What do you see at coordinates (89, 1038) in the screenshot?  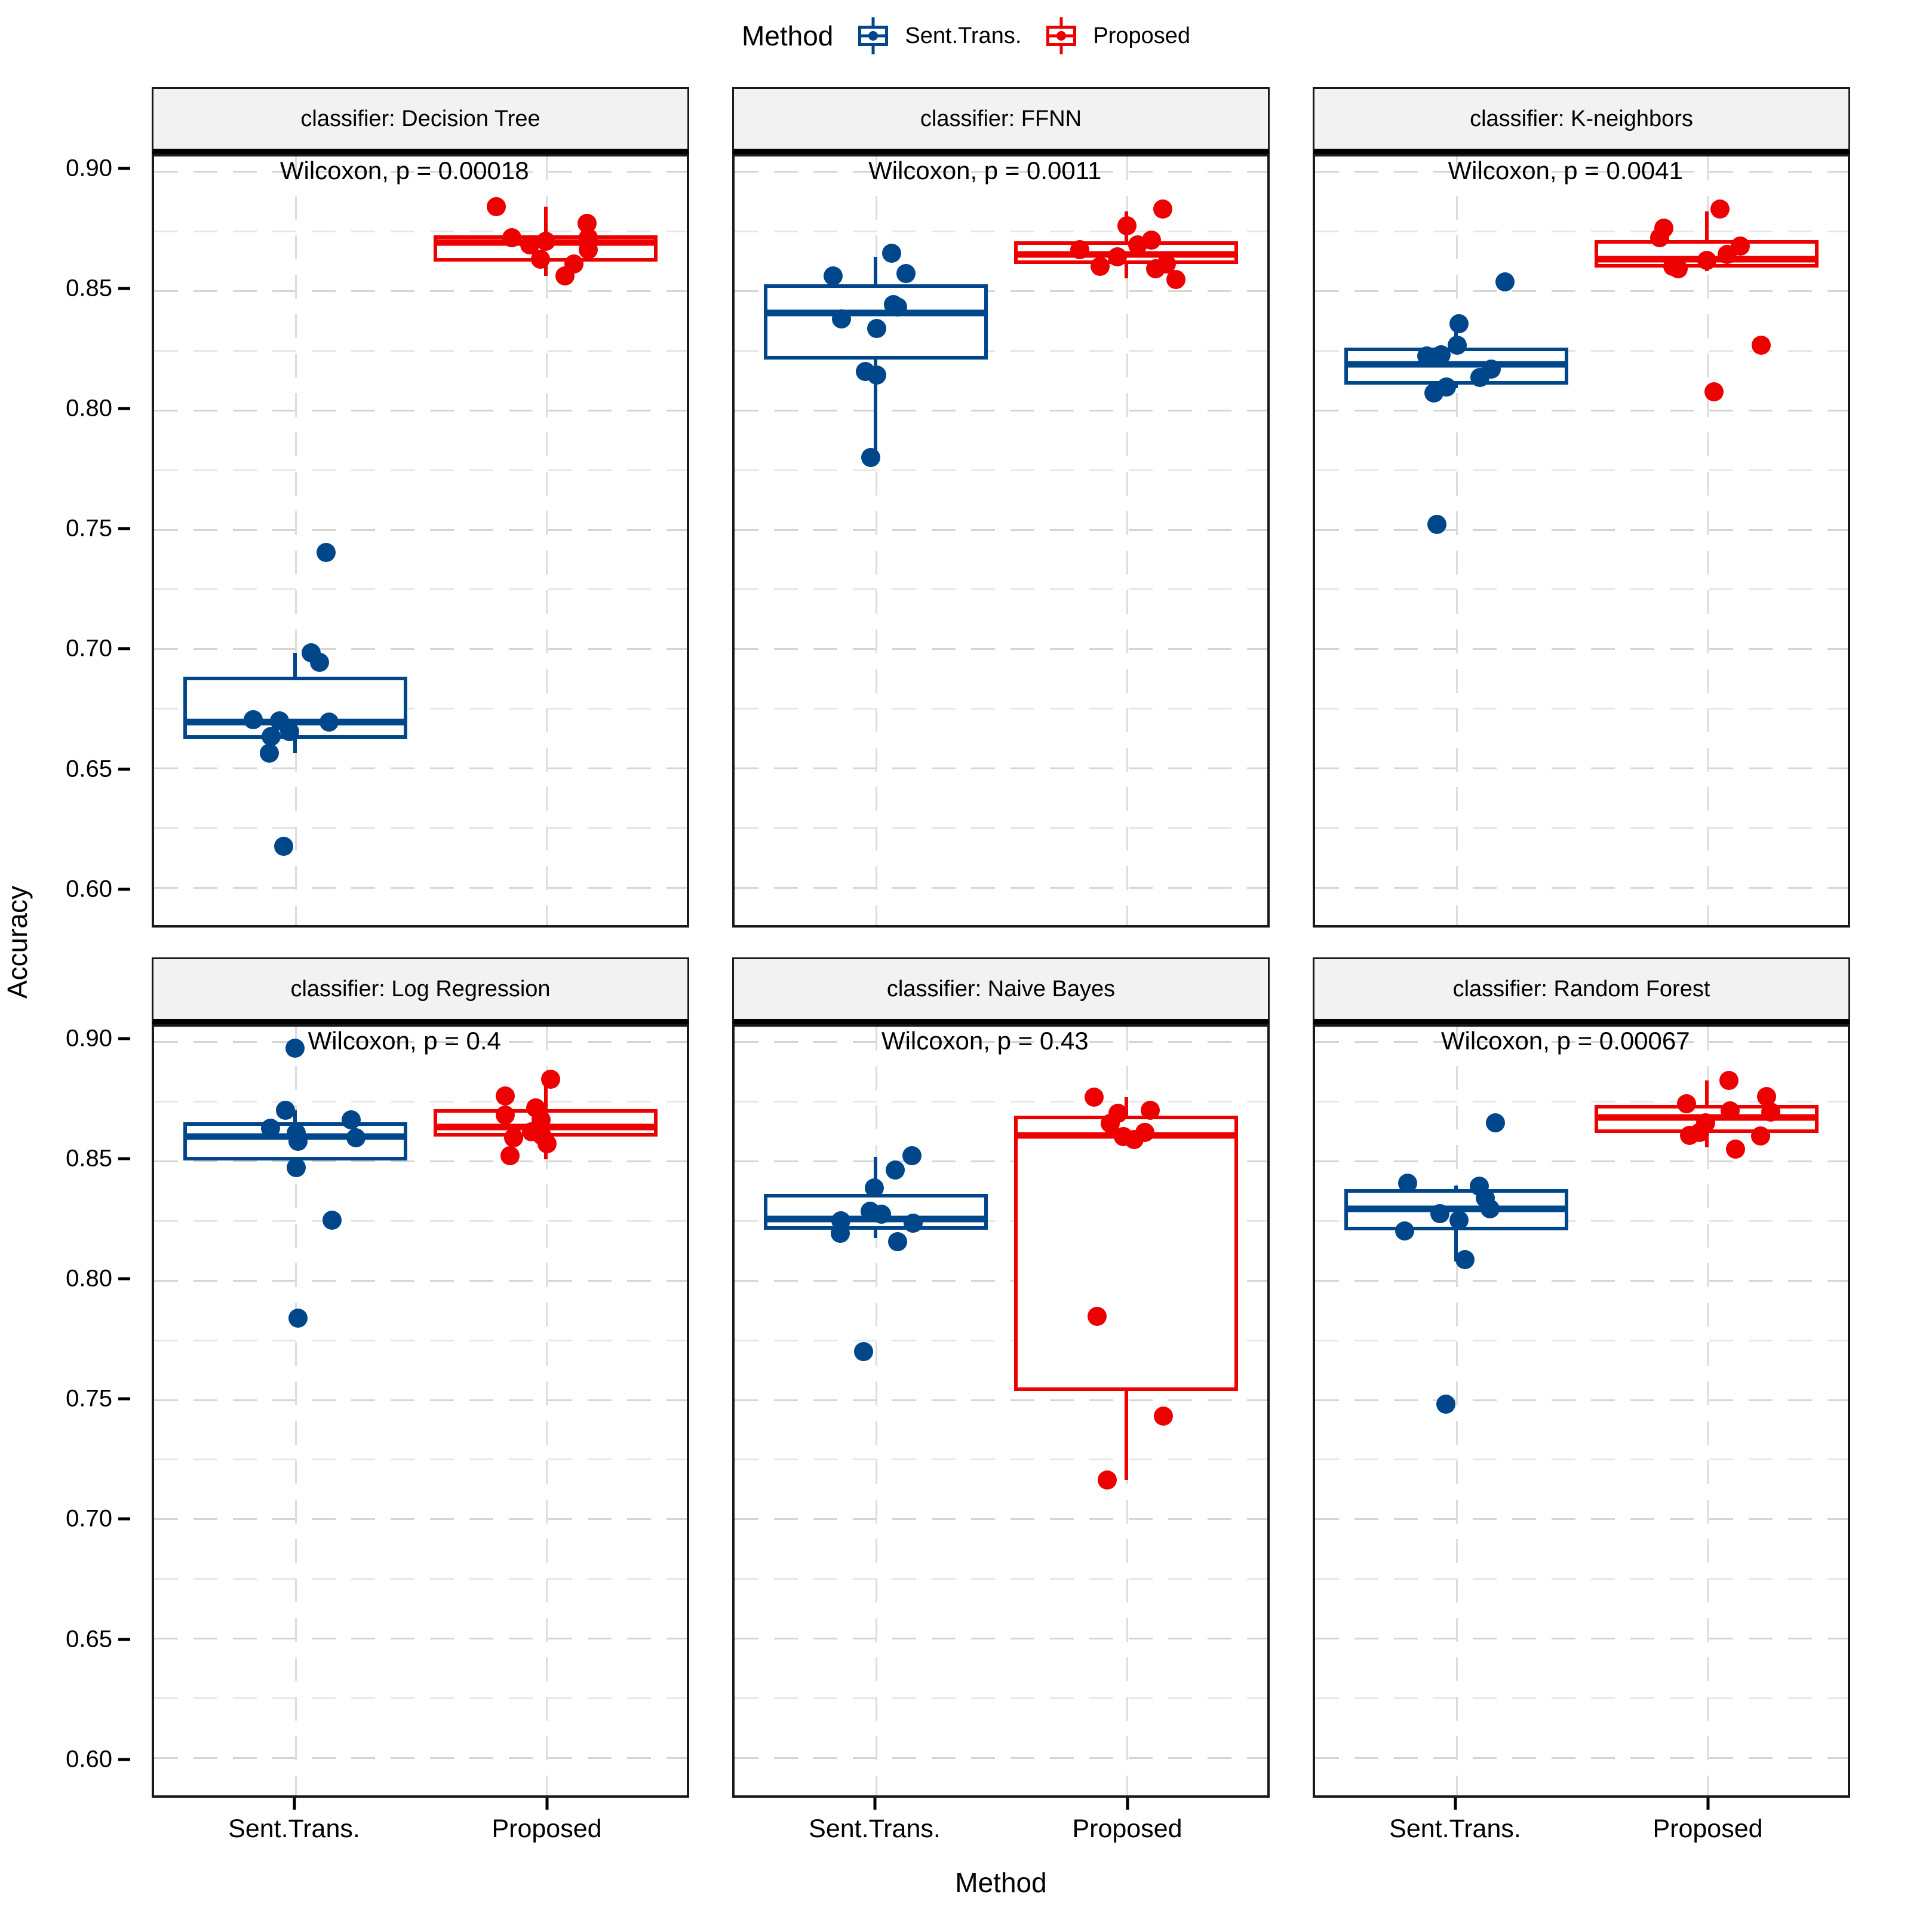 I see `y-tick-label: 0.90` at bounding box center [89, 1038].